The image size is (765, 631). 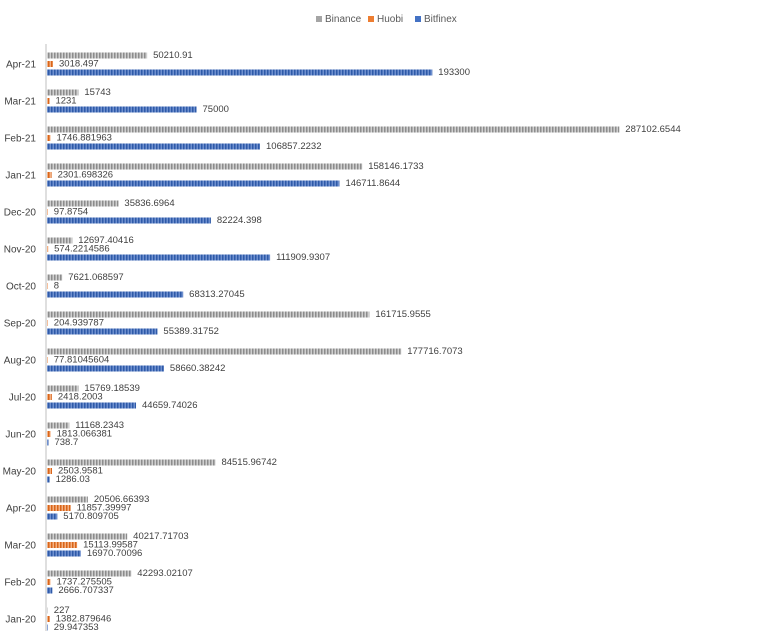 I want to click on category-tick-label: Mar-20, so click(x=20, y=546).